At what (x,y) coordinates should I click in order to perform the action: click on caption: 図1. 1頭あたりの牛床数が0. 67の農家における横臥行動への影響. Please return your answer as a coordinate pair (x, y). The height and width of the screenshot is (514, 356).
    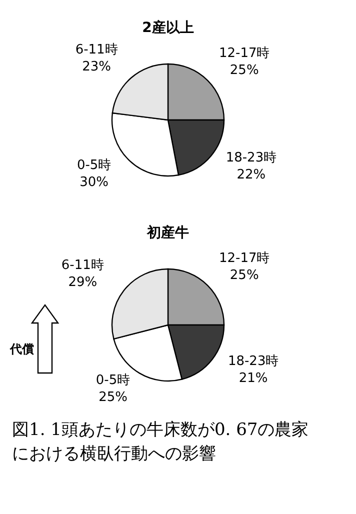
    Looking at the image, I should click on (160, 442).